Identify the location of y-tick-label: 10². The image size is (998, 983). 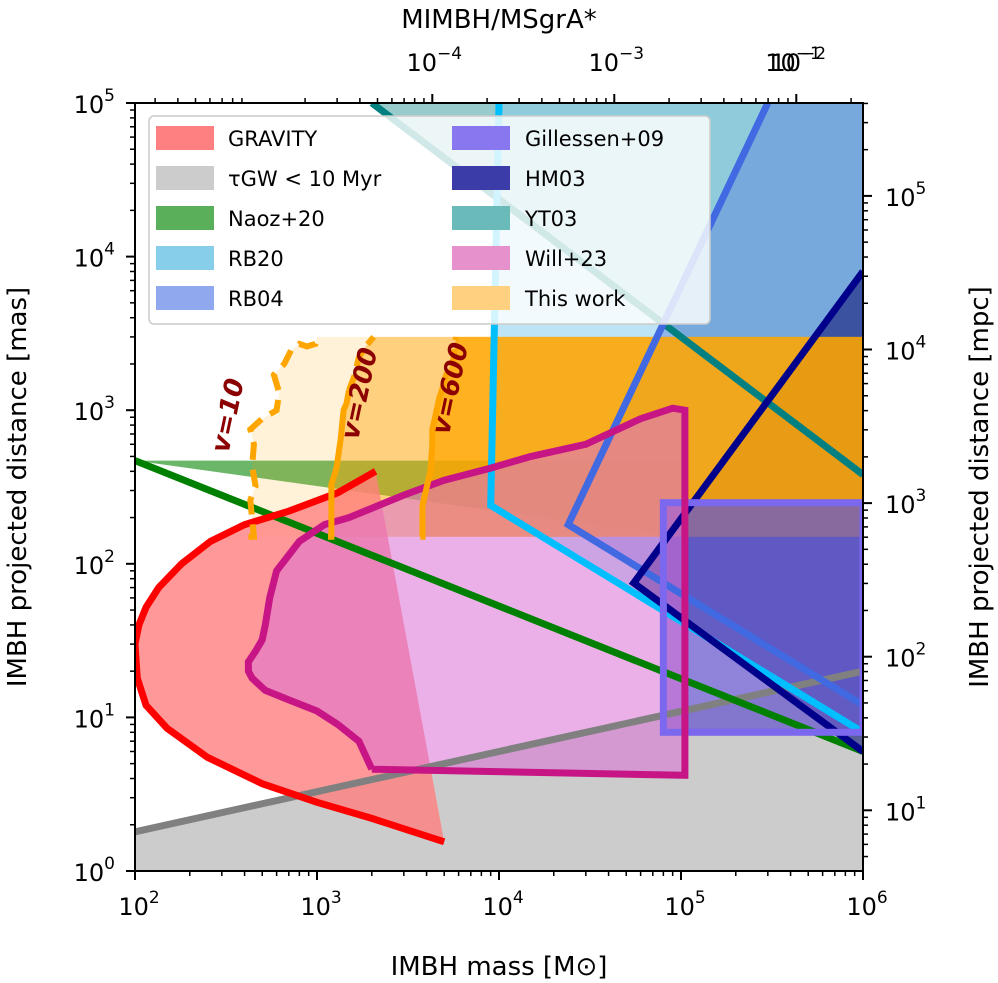
(94, 563).